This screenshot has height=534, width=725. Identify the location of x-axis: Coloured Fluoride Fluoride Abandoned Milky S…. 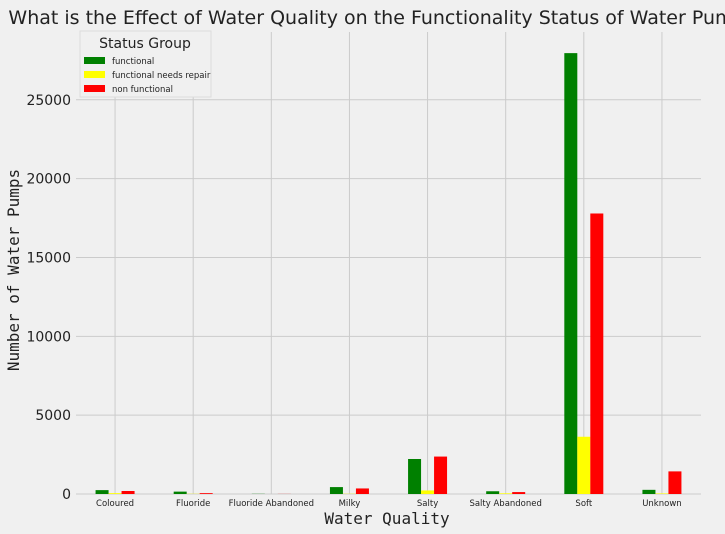
(389, 504).